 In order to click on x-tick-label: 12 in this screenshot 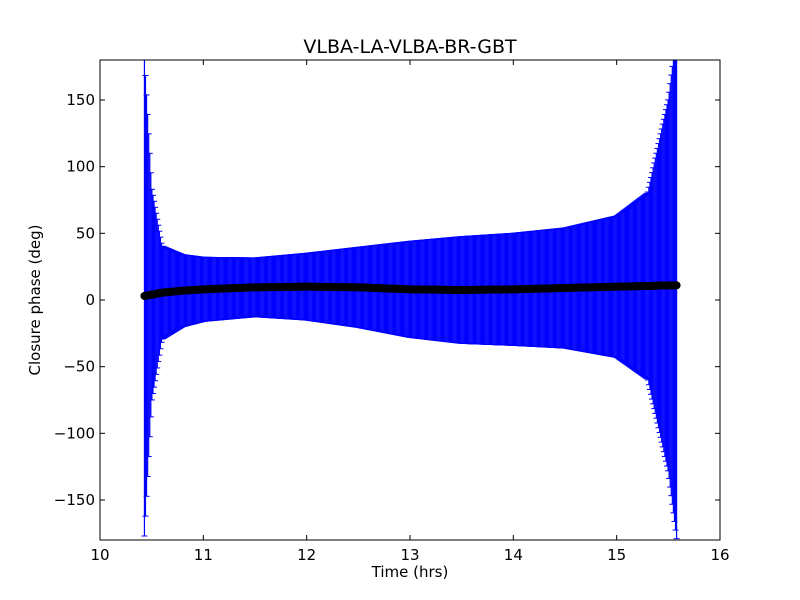, I will do `click(306, 555)`.